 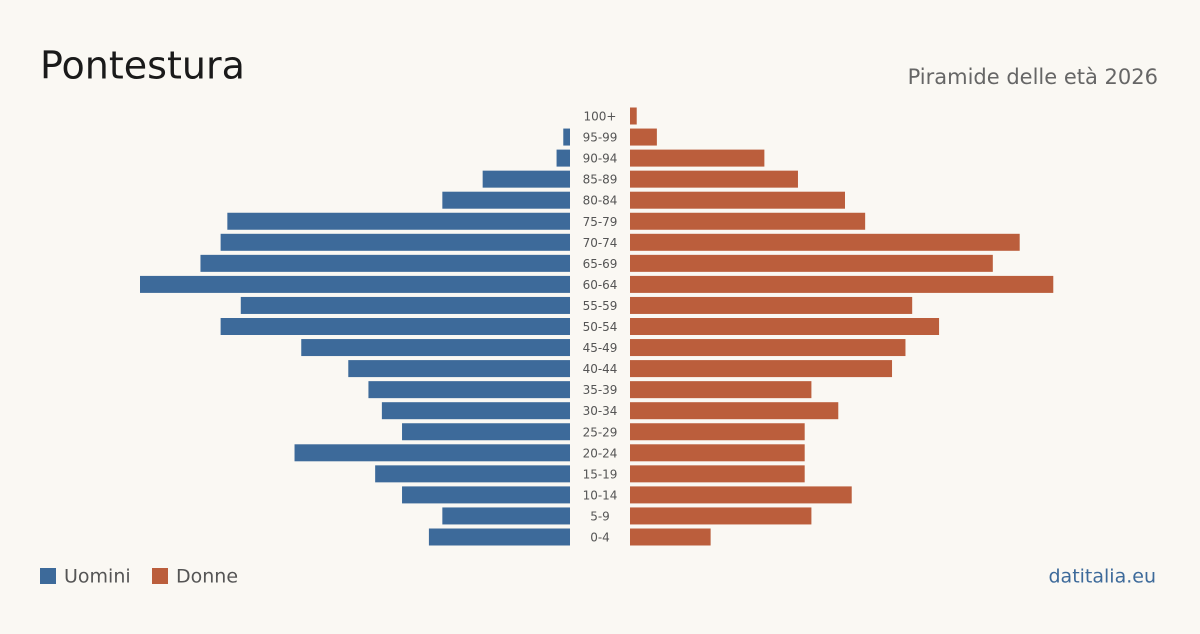 What do you see at coordinates (600, 306) in the screenshot?
I see `age-label: 55-59` at bounding box center [600, 306].